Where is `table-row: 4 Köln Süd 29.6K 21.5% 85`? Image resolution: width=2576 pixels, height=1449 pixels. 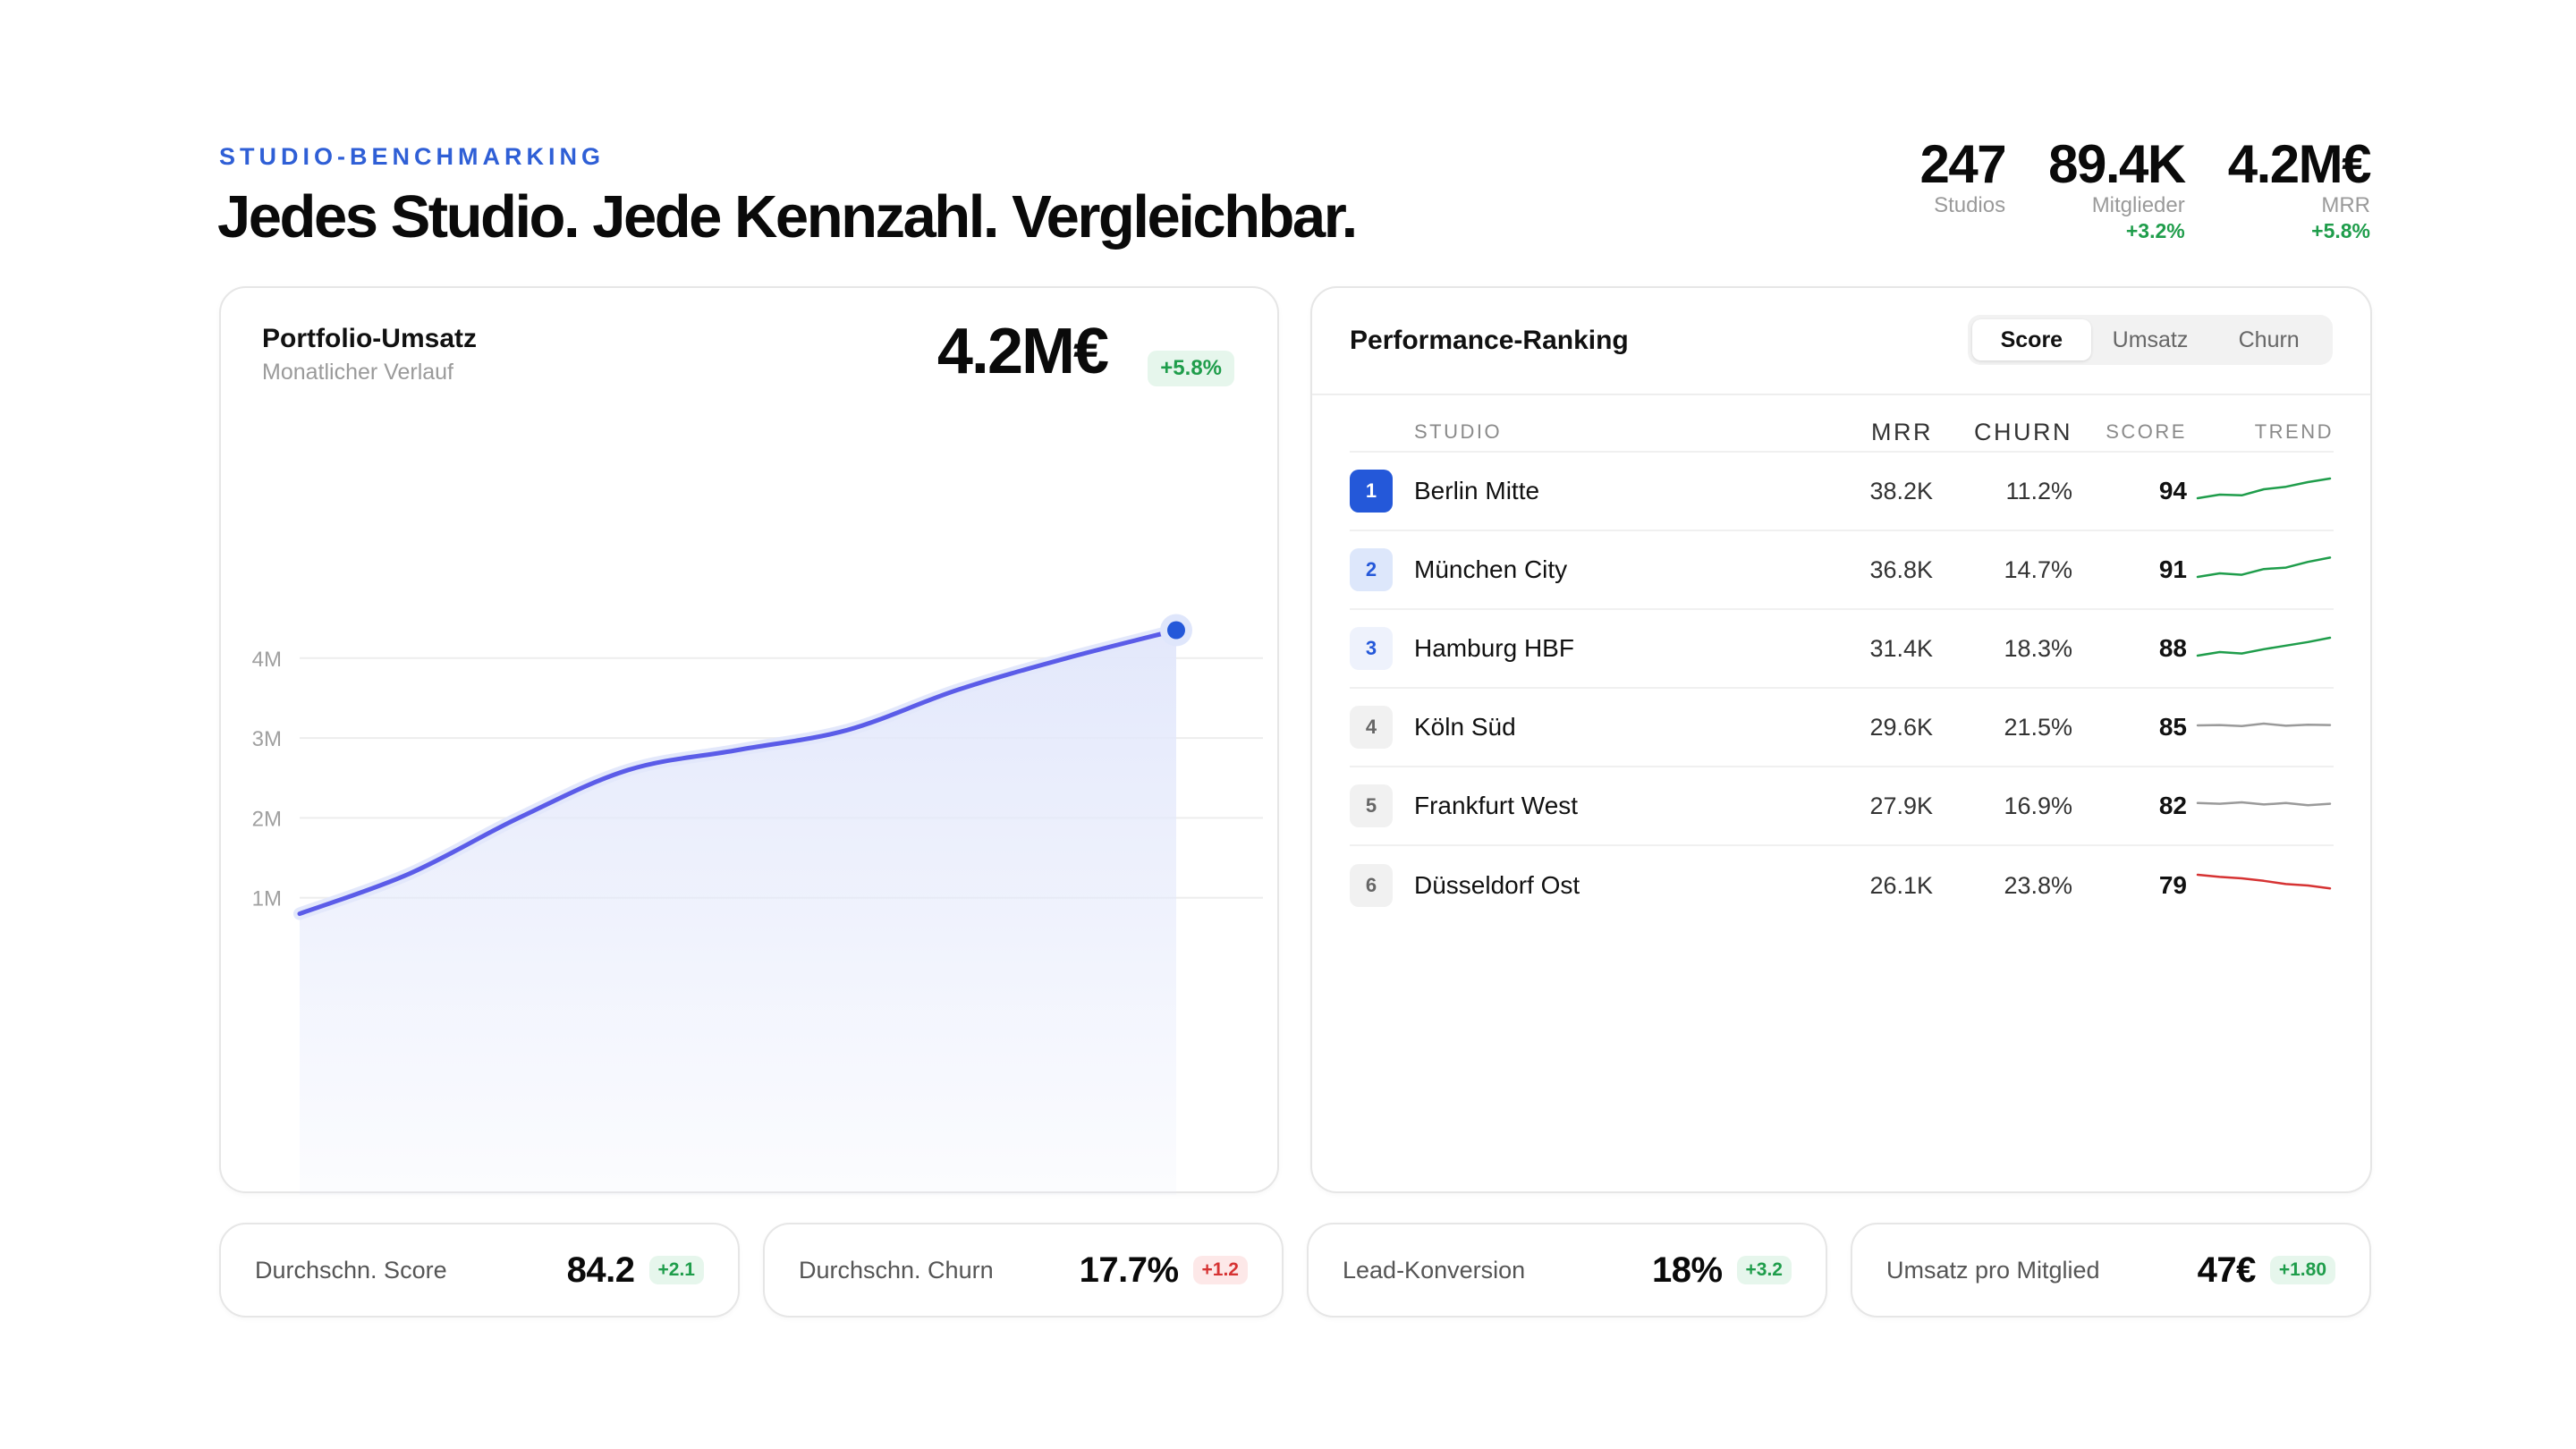 table-row: 4 Köln Süd 29.6K 21.5% 85 is located at coordinates (1842, 728).